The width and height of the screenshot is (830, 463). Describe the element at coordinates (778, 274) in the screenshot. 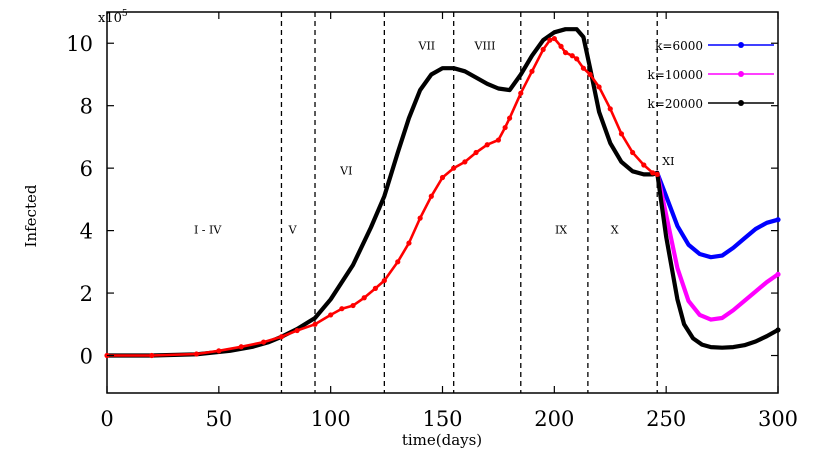

I see `series-end-point-k=10000` at that location.